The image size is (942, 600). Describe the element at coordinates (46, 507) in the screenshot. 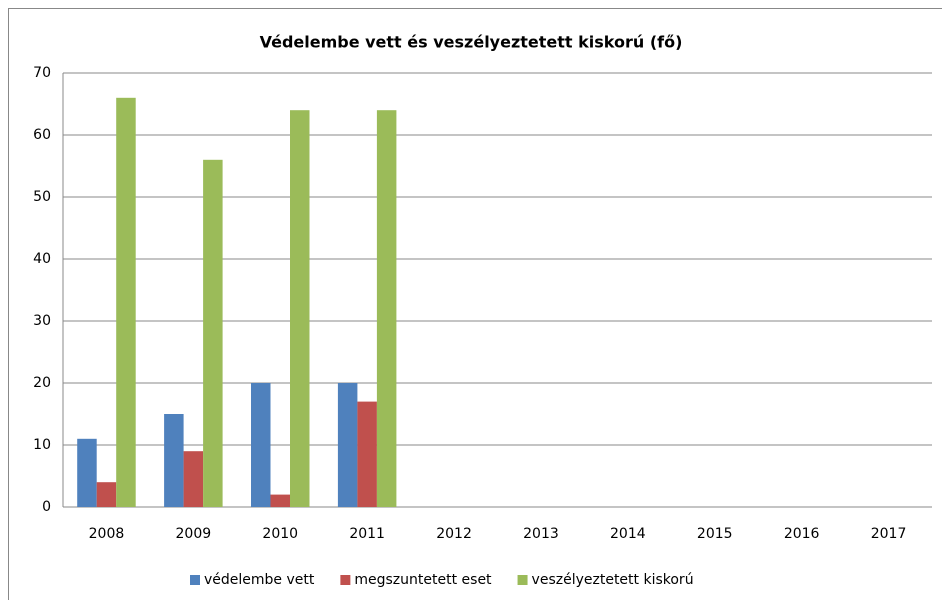

I see `y-tick-label: 0` at that location.